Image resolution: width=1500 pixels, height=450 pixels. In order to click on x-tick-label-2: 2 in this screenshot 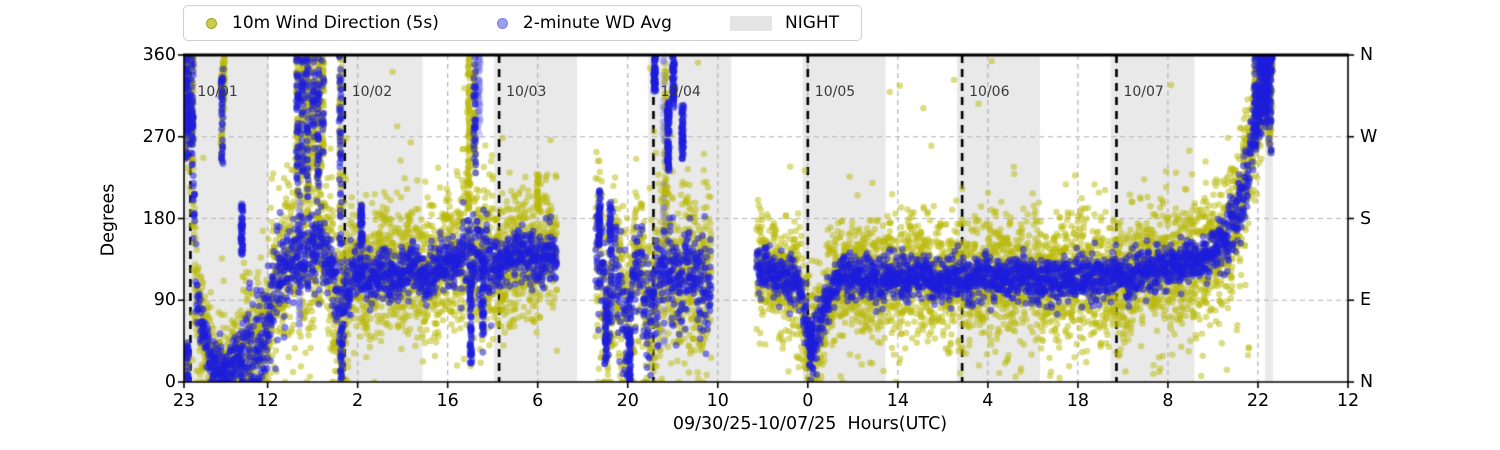, I will do `click(358, 401)`.